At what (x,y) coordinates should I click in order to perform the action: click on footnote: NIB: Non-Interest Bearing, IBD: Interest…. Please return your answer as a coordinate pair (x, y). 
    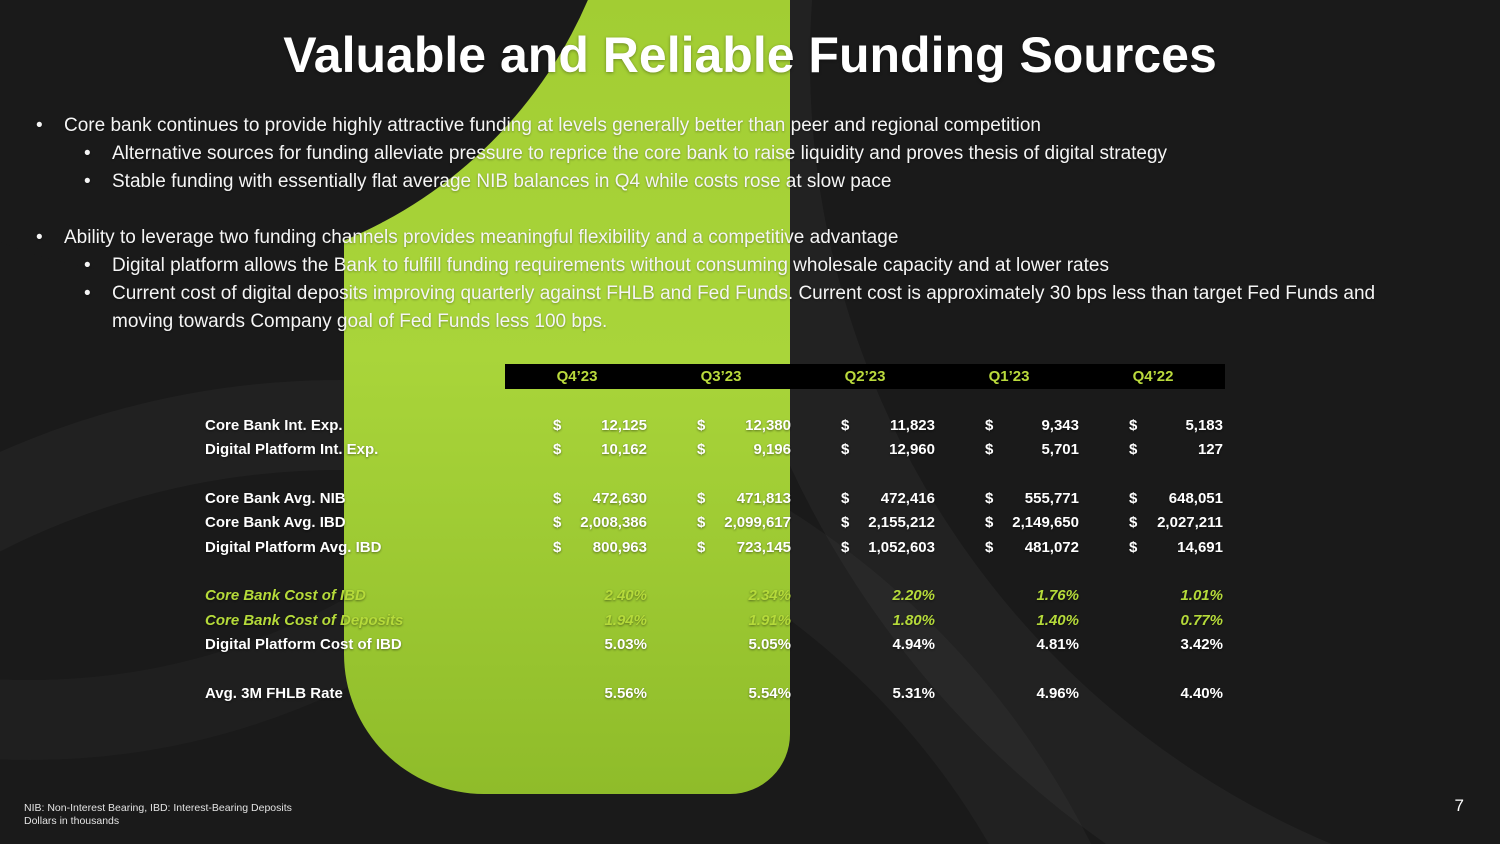
    Looking at the image, I should click on (158, 815).